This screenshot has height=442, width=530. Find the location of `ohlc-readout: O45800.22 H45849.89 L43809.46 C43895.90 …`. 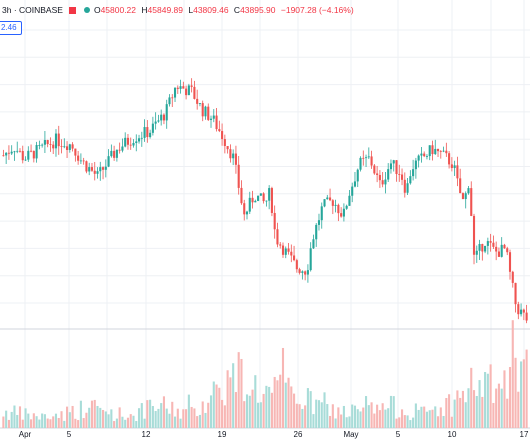

ohlc-readout: O45800.22 H45849.89 L43809.46 C43895.90 … is located at coordinates (225, 10).